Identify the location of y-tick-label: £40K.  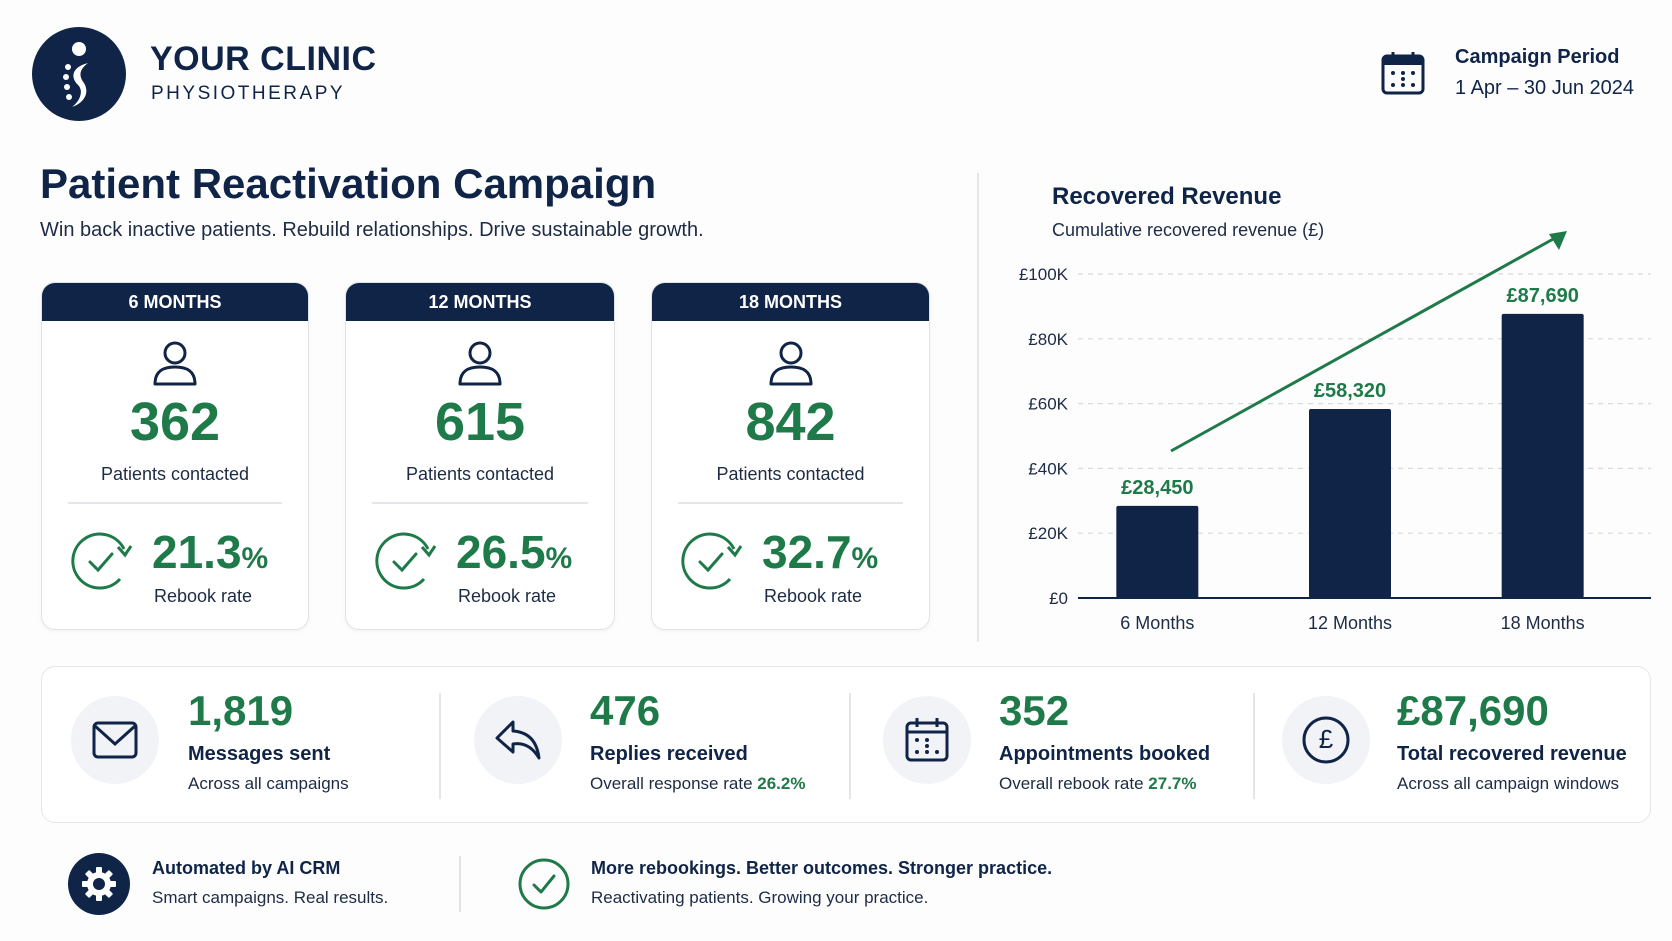
(1048, 468).